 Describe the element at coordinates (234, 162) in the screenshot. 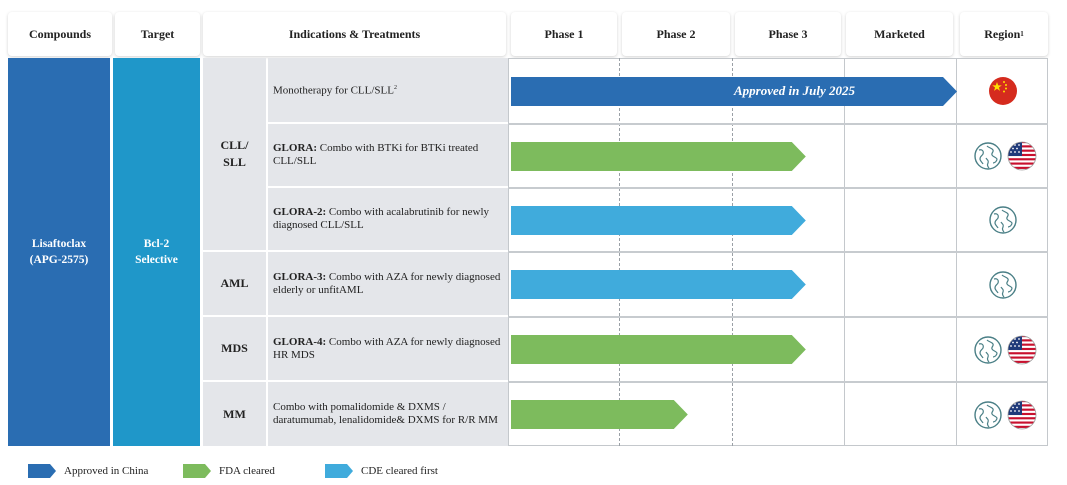

I see `indication-cll-line2: SLL` at that location.